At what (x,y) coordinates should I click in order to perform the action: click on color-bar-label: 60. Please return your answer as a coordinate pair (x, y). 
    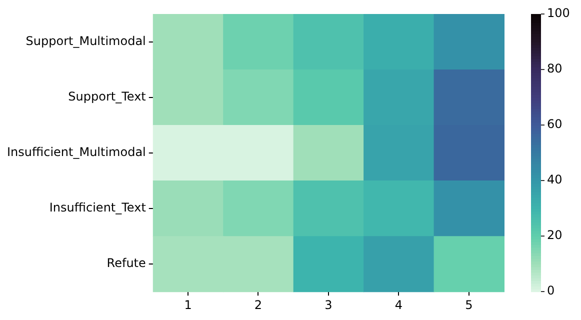
    Looking at the image, I should click on (554, 124).